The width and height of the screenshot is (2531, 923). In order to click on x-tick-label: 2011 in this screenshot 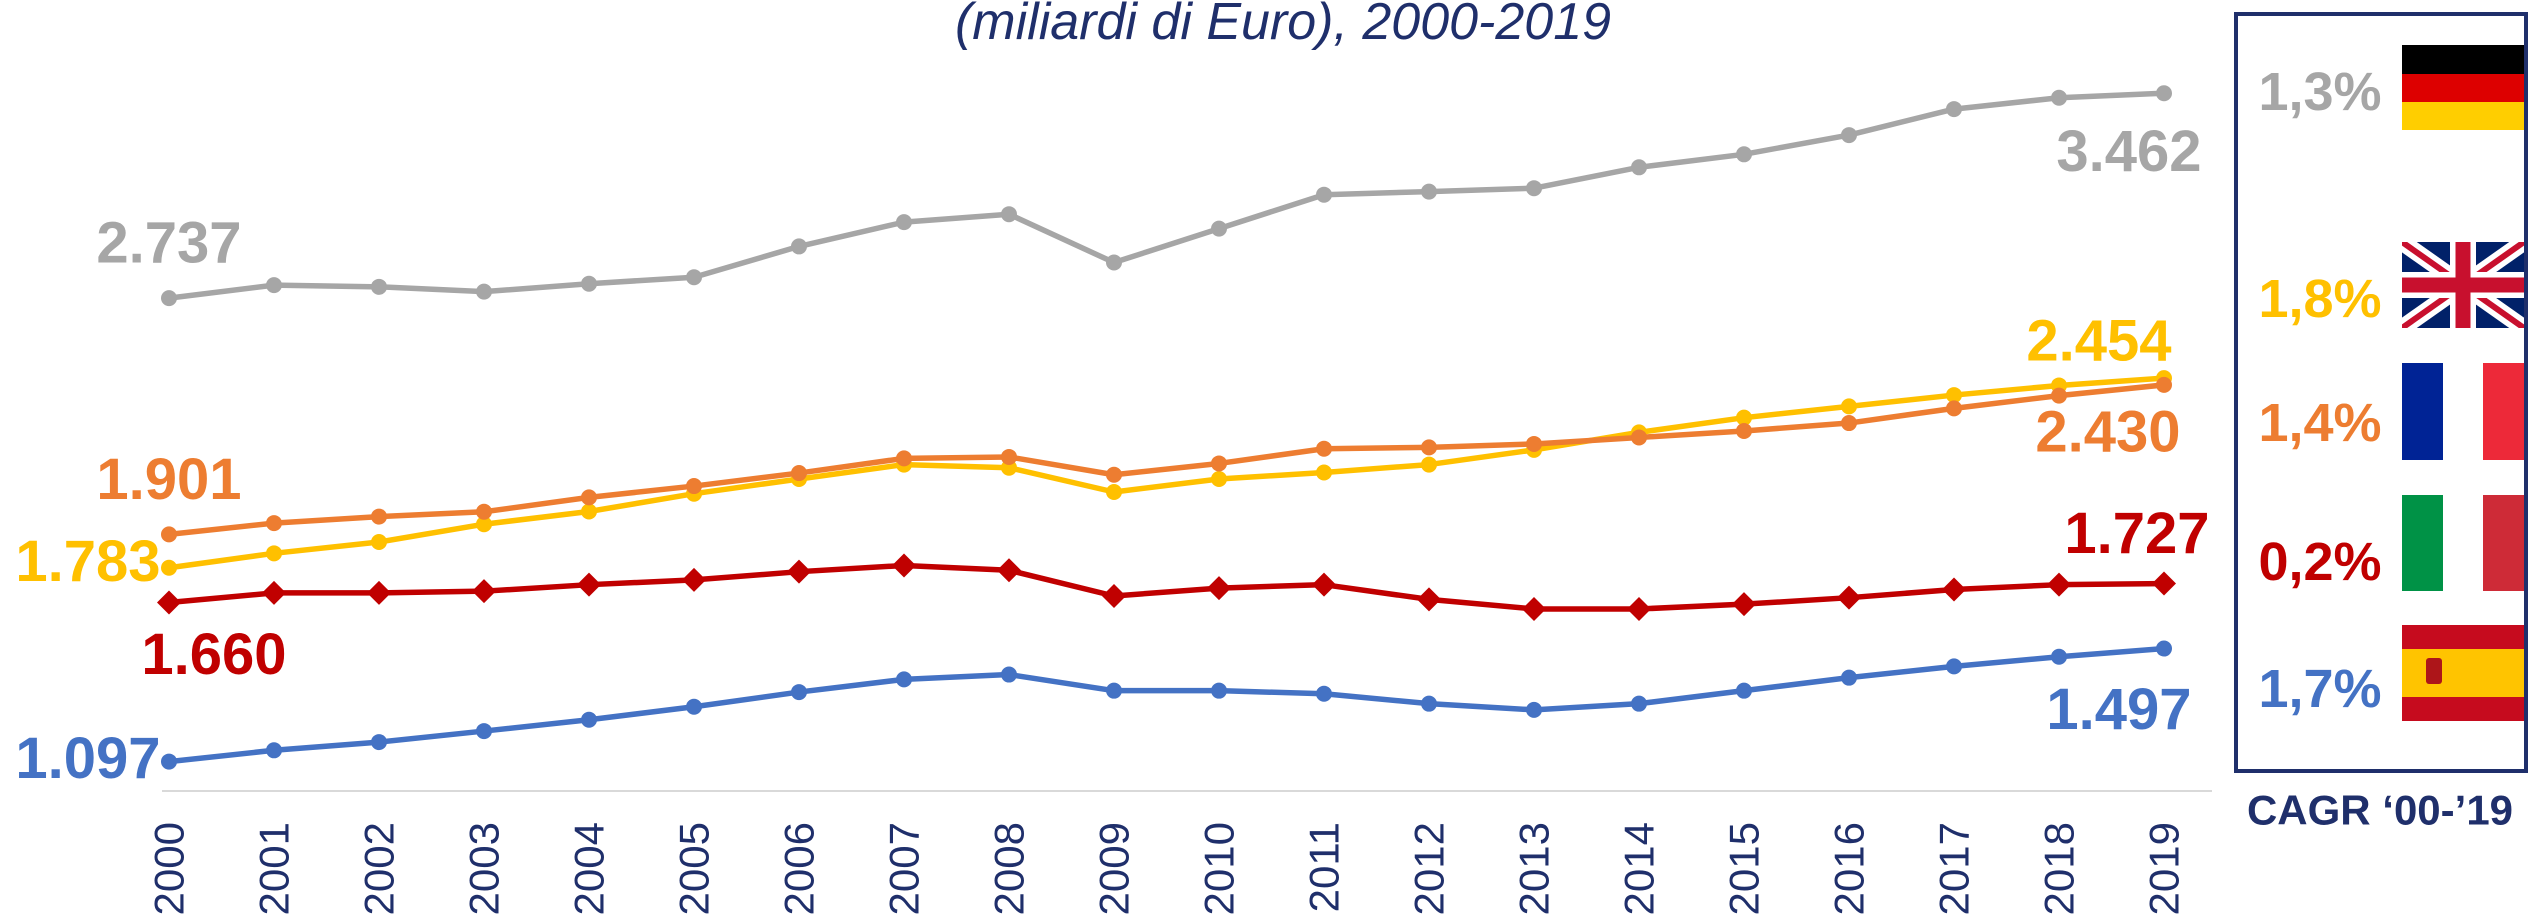, I will do `click(1324, 867)`.